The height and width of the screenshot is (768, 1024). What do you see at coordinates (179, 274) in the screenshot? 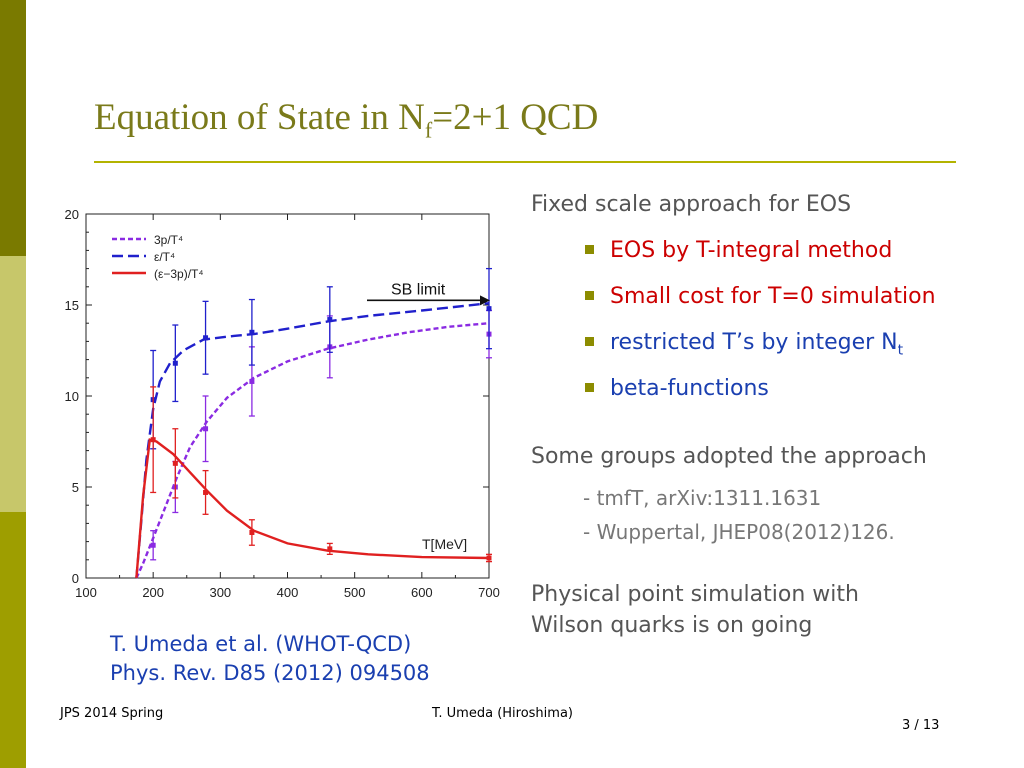
I see `legend-label: (ε−3p)/T⁴` at bounding box center [179, 274].